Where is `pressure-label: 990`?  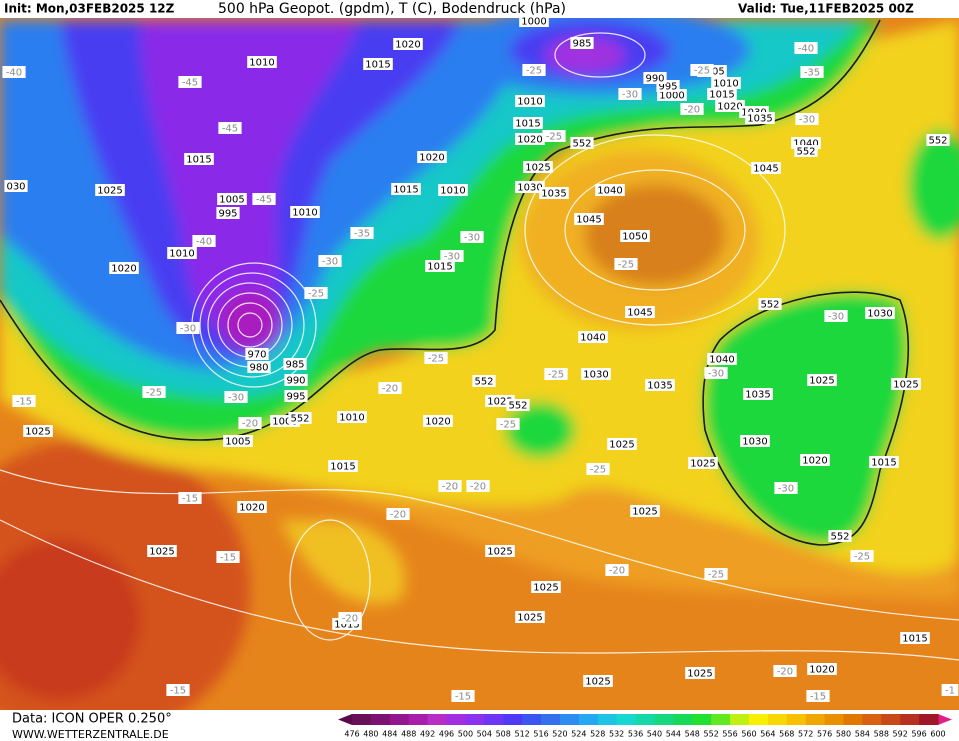
pressure-label: 990 is located at coordinates (295, 381).